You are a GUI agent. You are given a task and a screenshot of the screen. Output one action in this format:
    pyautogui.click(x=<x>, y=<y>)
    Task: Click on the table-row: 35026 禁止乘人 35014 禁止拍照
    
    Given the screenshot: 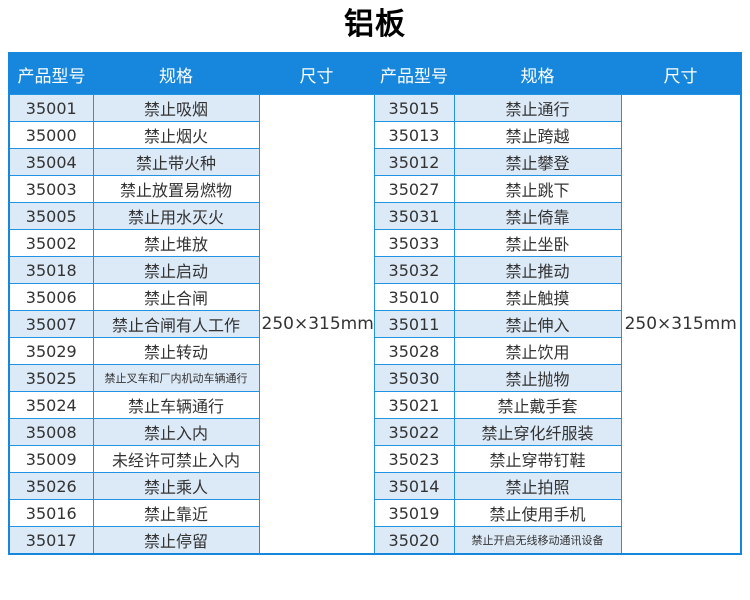 What is the action you would take?
    pyautogui.click(x=374, y=486)
    